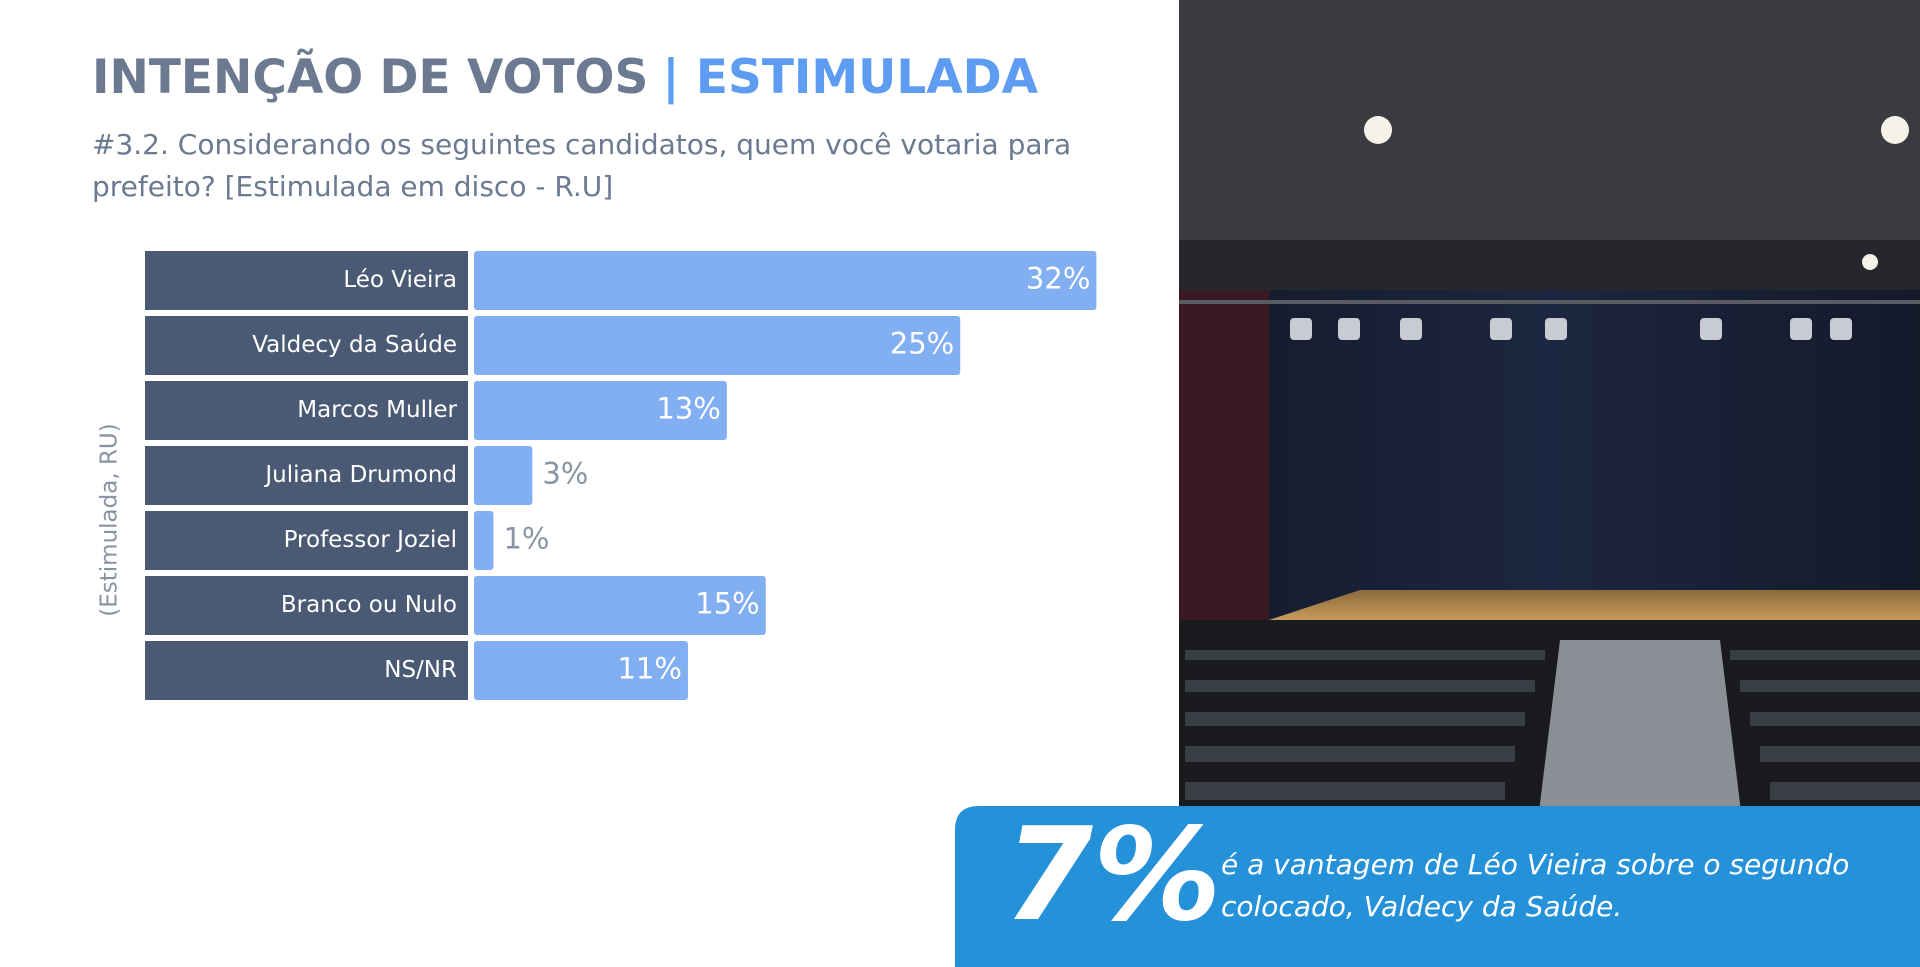 The image size is (1920, 967). What do you see at coordinates (377, 410) in the screenshot?
I see `category-label: Marcos Muller` at bounding box center [377, 410].